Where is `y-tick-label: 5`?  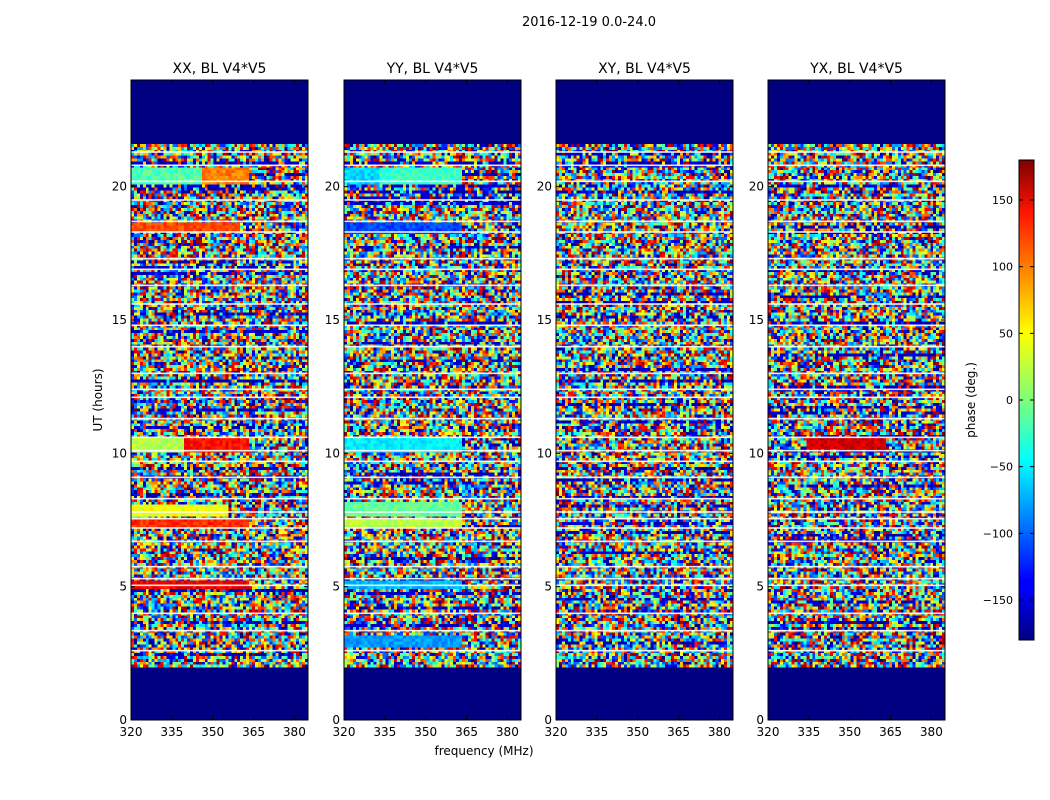
y-tick-label: 5 is located at coordinates (123, 587).